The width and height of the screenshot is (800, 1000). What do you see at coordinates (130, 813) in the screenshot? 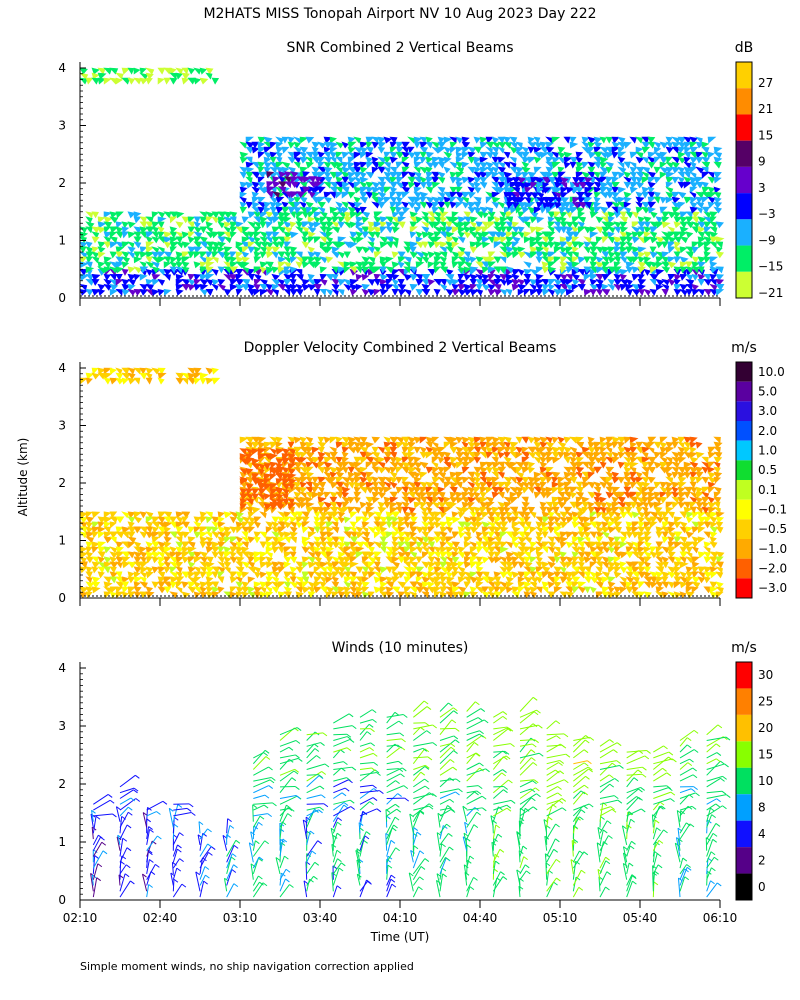
I see `wind-barb-tick` at bounding box center [130, 813].